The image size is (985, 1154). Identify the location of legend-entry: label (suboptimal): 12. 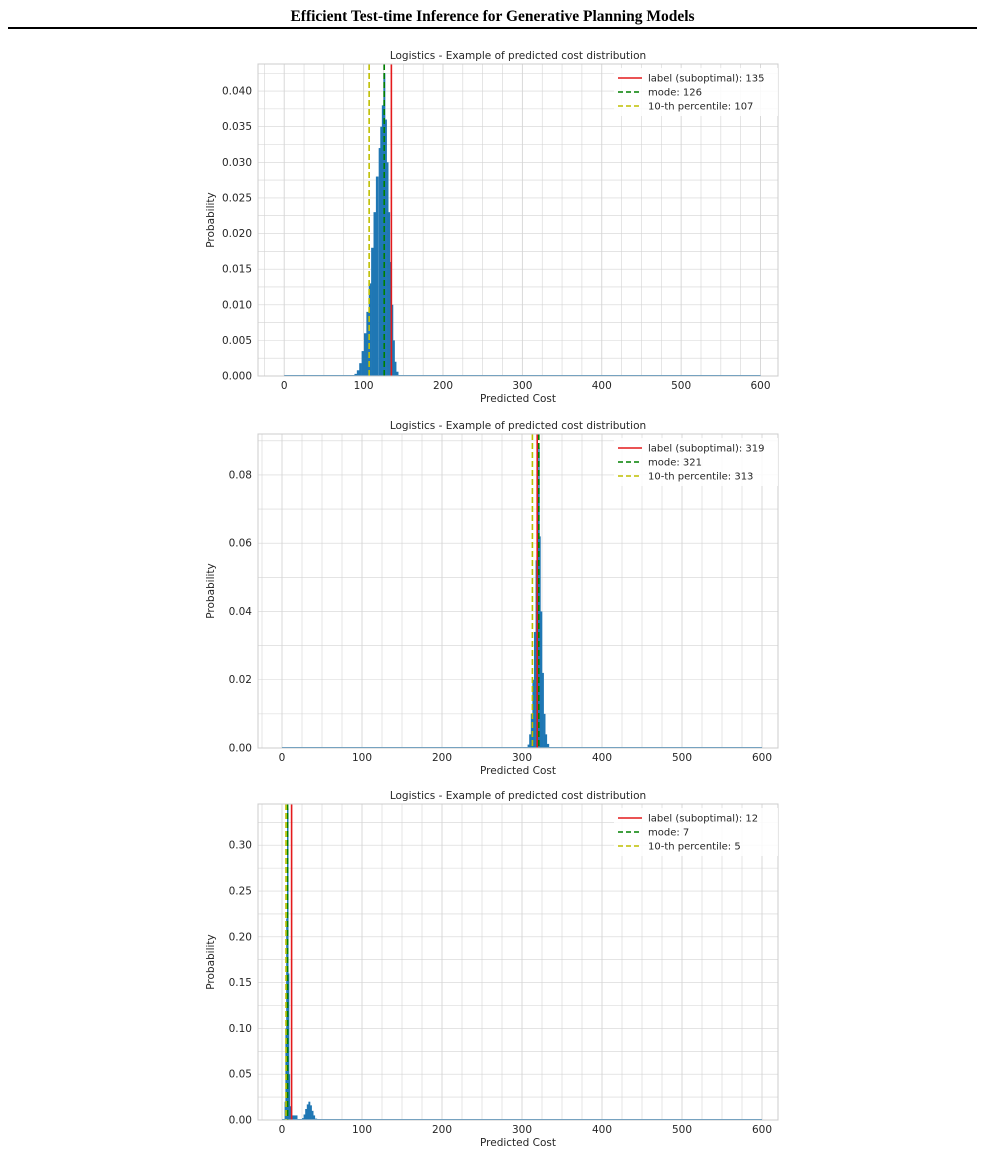
(703, 819).